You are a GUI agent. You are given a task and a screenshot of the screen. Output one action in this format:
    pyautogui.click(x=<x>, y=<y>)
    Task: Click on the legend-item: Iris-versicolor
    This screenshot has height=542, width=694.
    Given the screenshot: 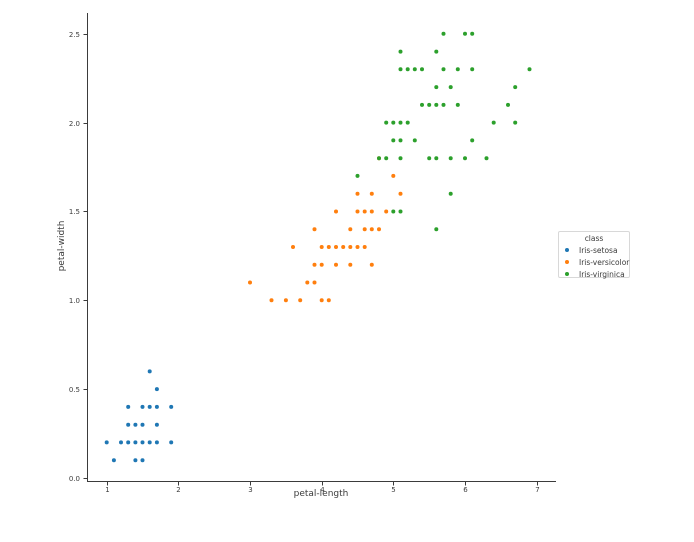 What is the action you would take?
    pyautogui.click(x=594, y=262)
    